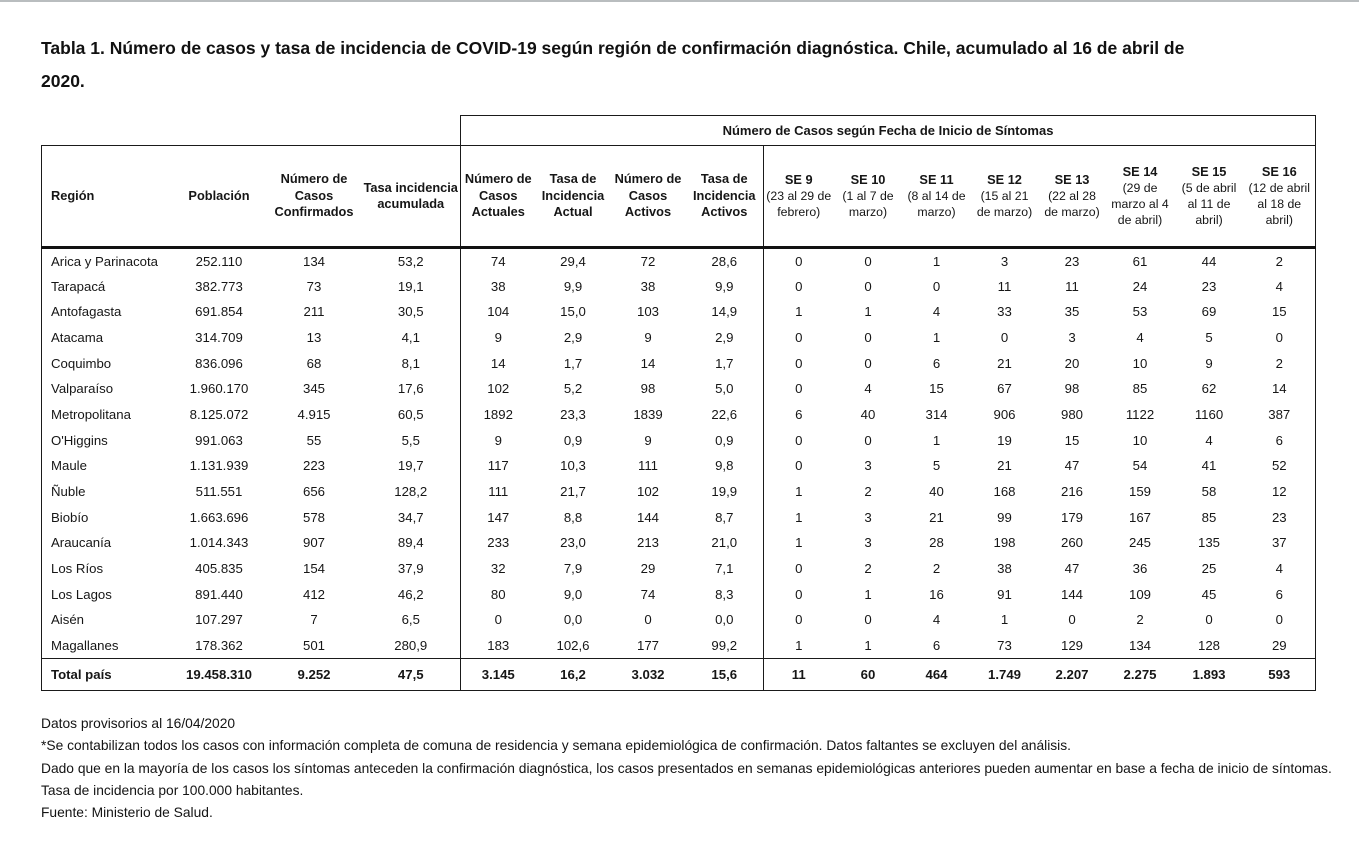 Image resolution: width=1359 pixels, height=844 pixels. What do you see at coordinates (411, 197) in the screenshot?
I see `col-header-tasa-incidencia-acumulada: Tasa incidencia acumulada` at bounding box center [411, 197].